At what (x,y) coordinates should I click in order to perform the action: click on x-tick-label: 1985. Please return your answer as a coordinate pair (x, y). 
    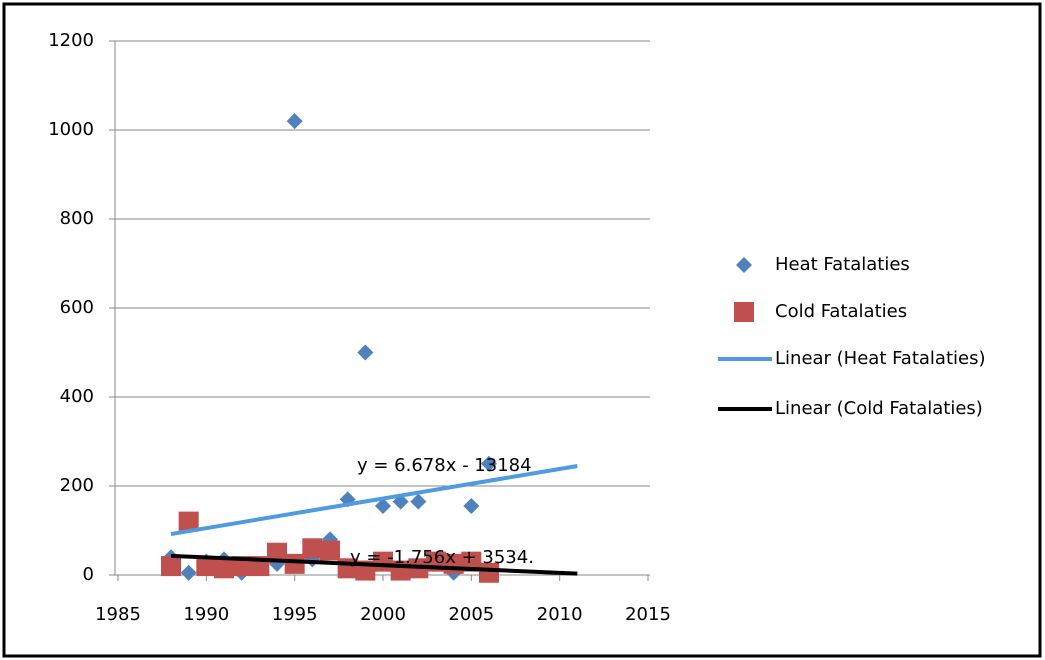
    Looking at the image, I should click on (118, 614).